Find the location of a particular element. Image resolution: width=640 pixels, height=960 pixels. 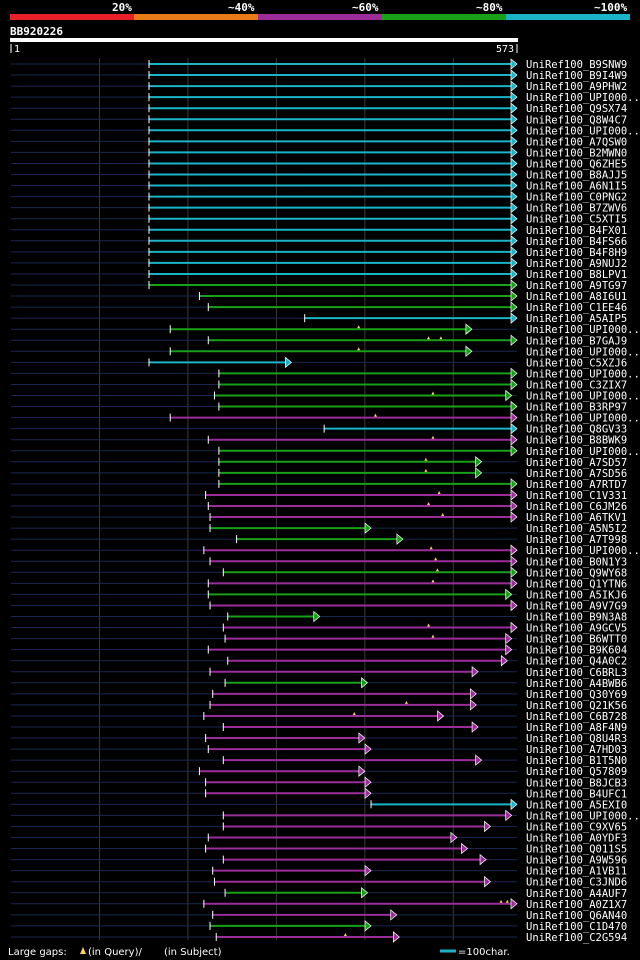

hit-label: UniRef100_Q6AN40 is located at coordinates (576, 916).